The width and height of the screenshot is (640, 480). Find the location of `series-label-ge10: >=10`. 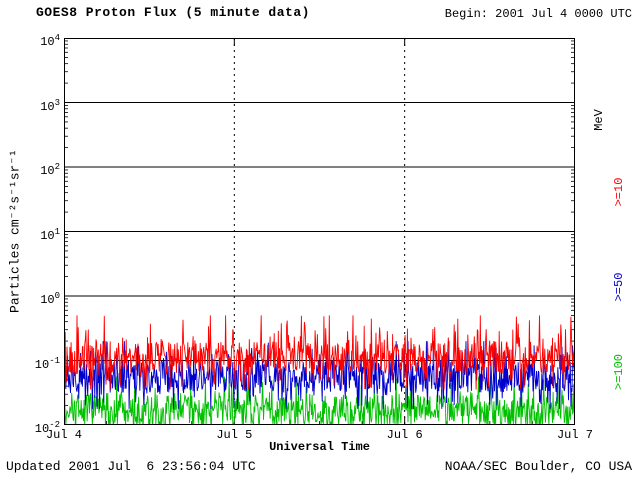

series-label-ge10: >=10 is located at coordinates (619, 192).